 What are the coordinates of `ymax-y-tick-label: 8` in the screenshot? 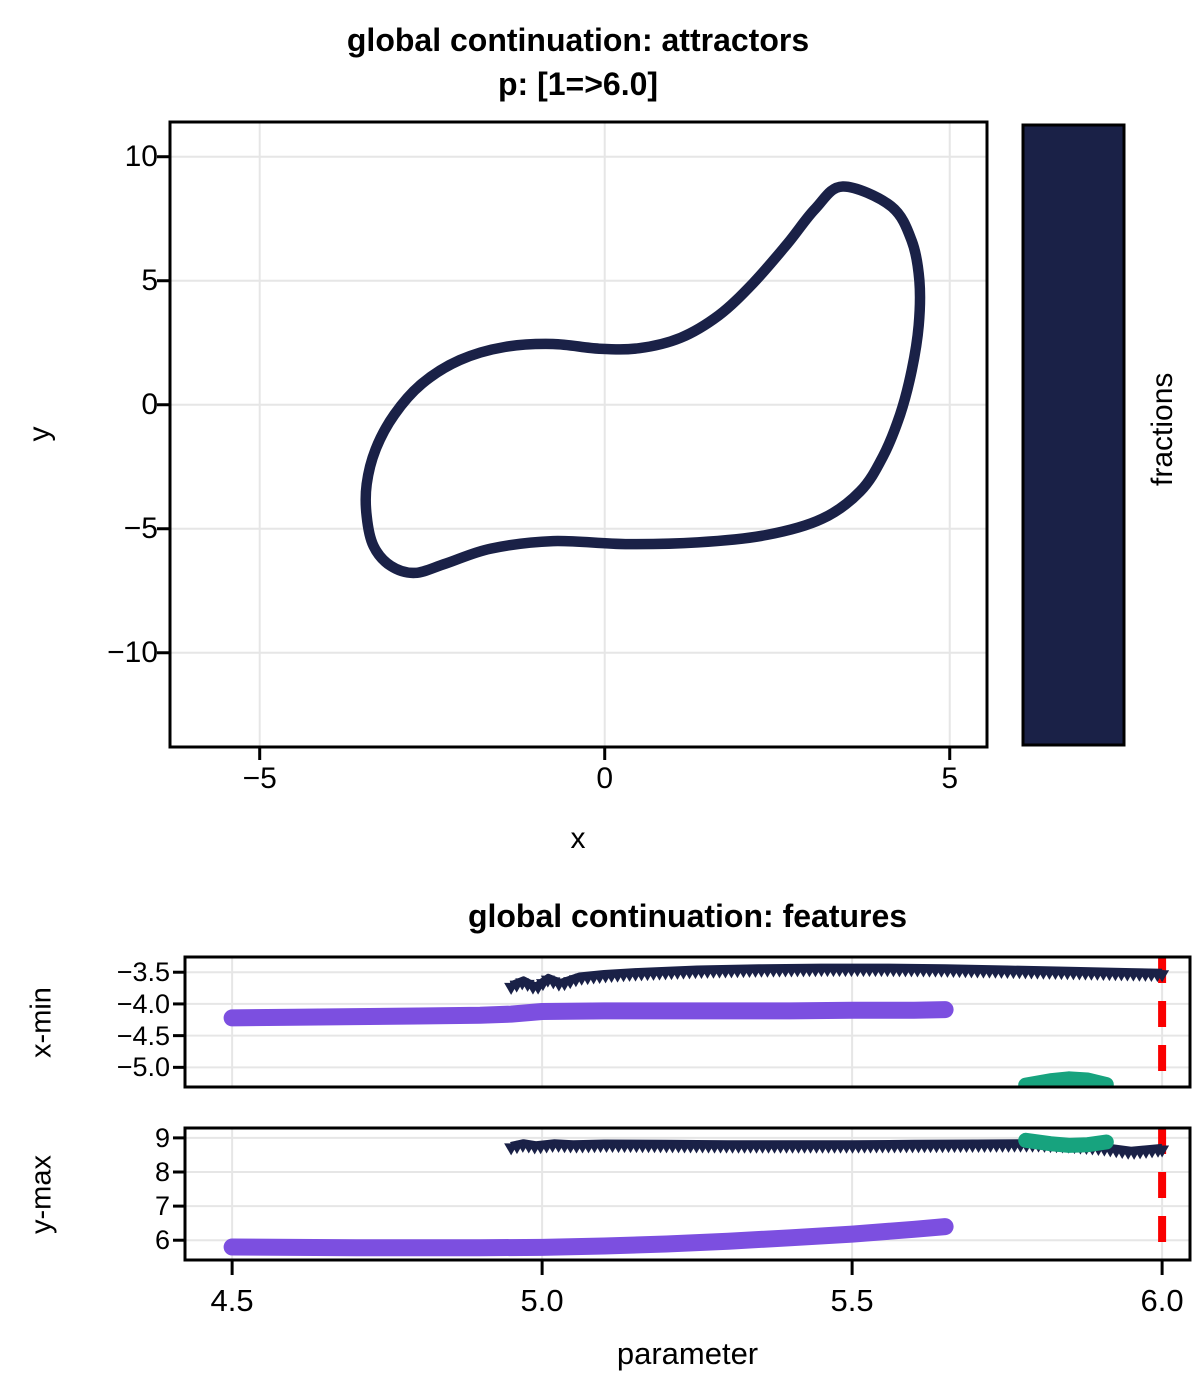 It's located at (162, 1172).